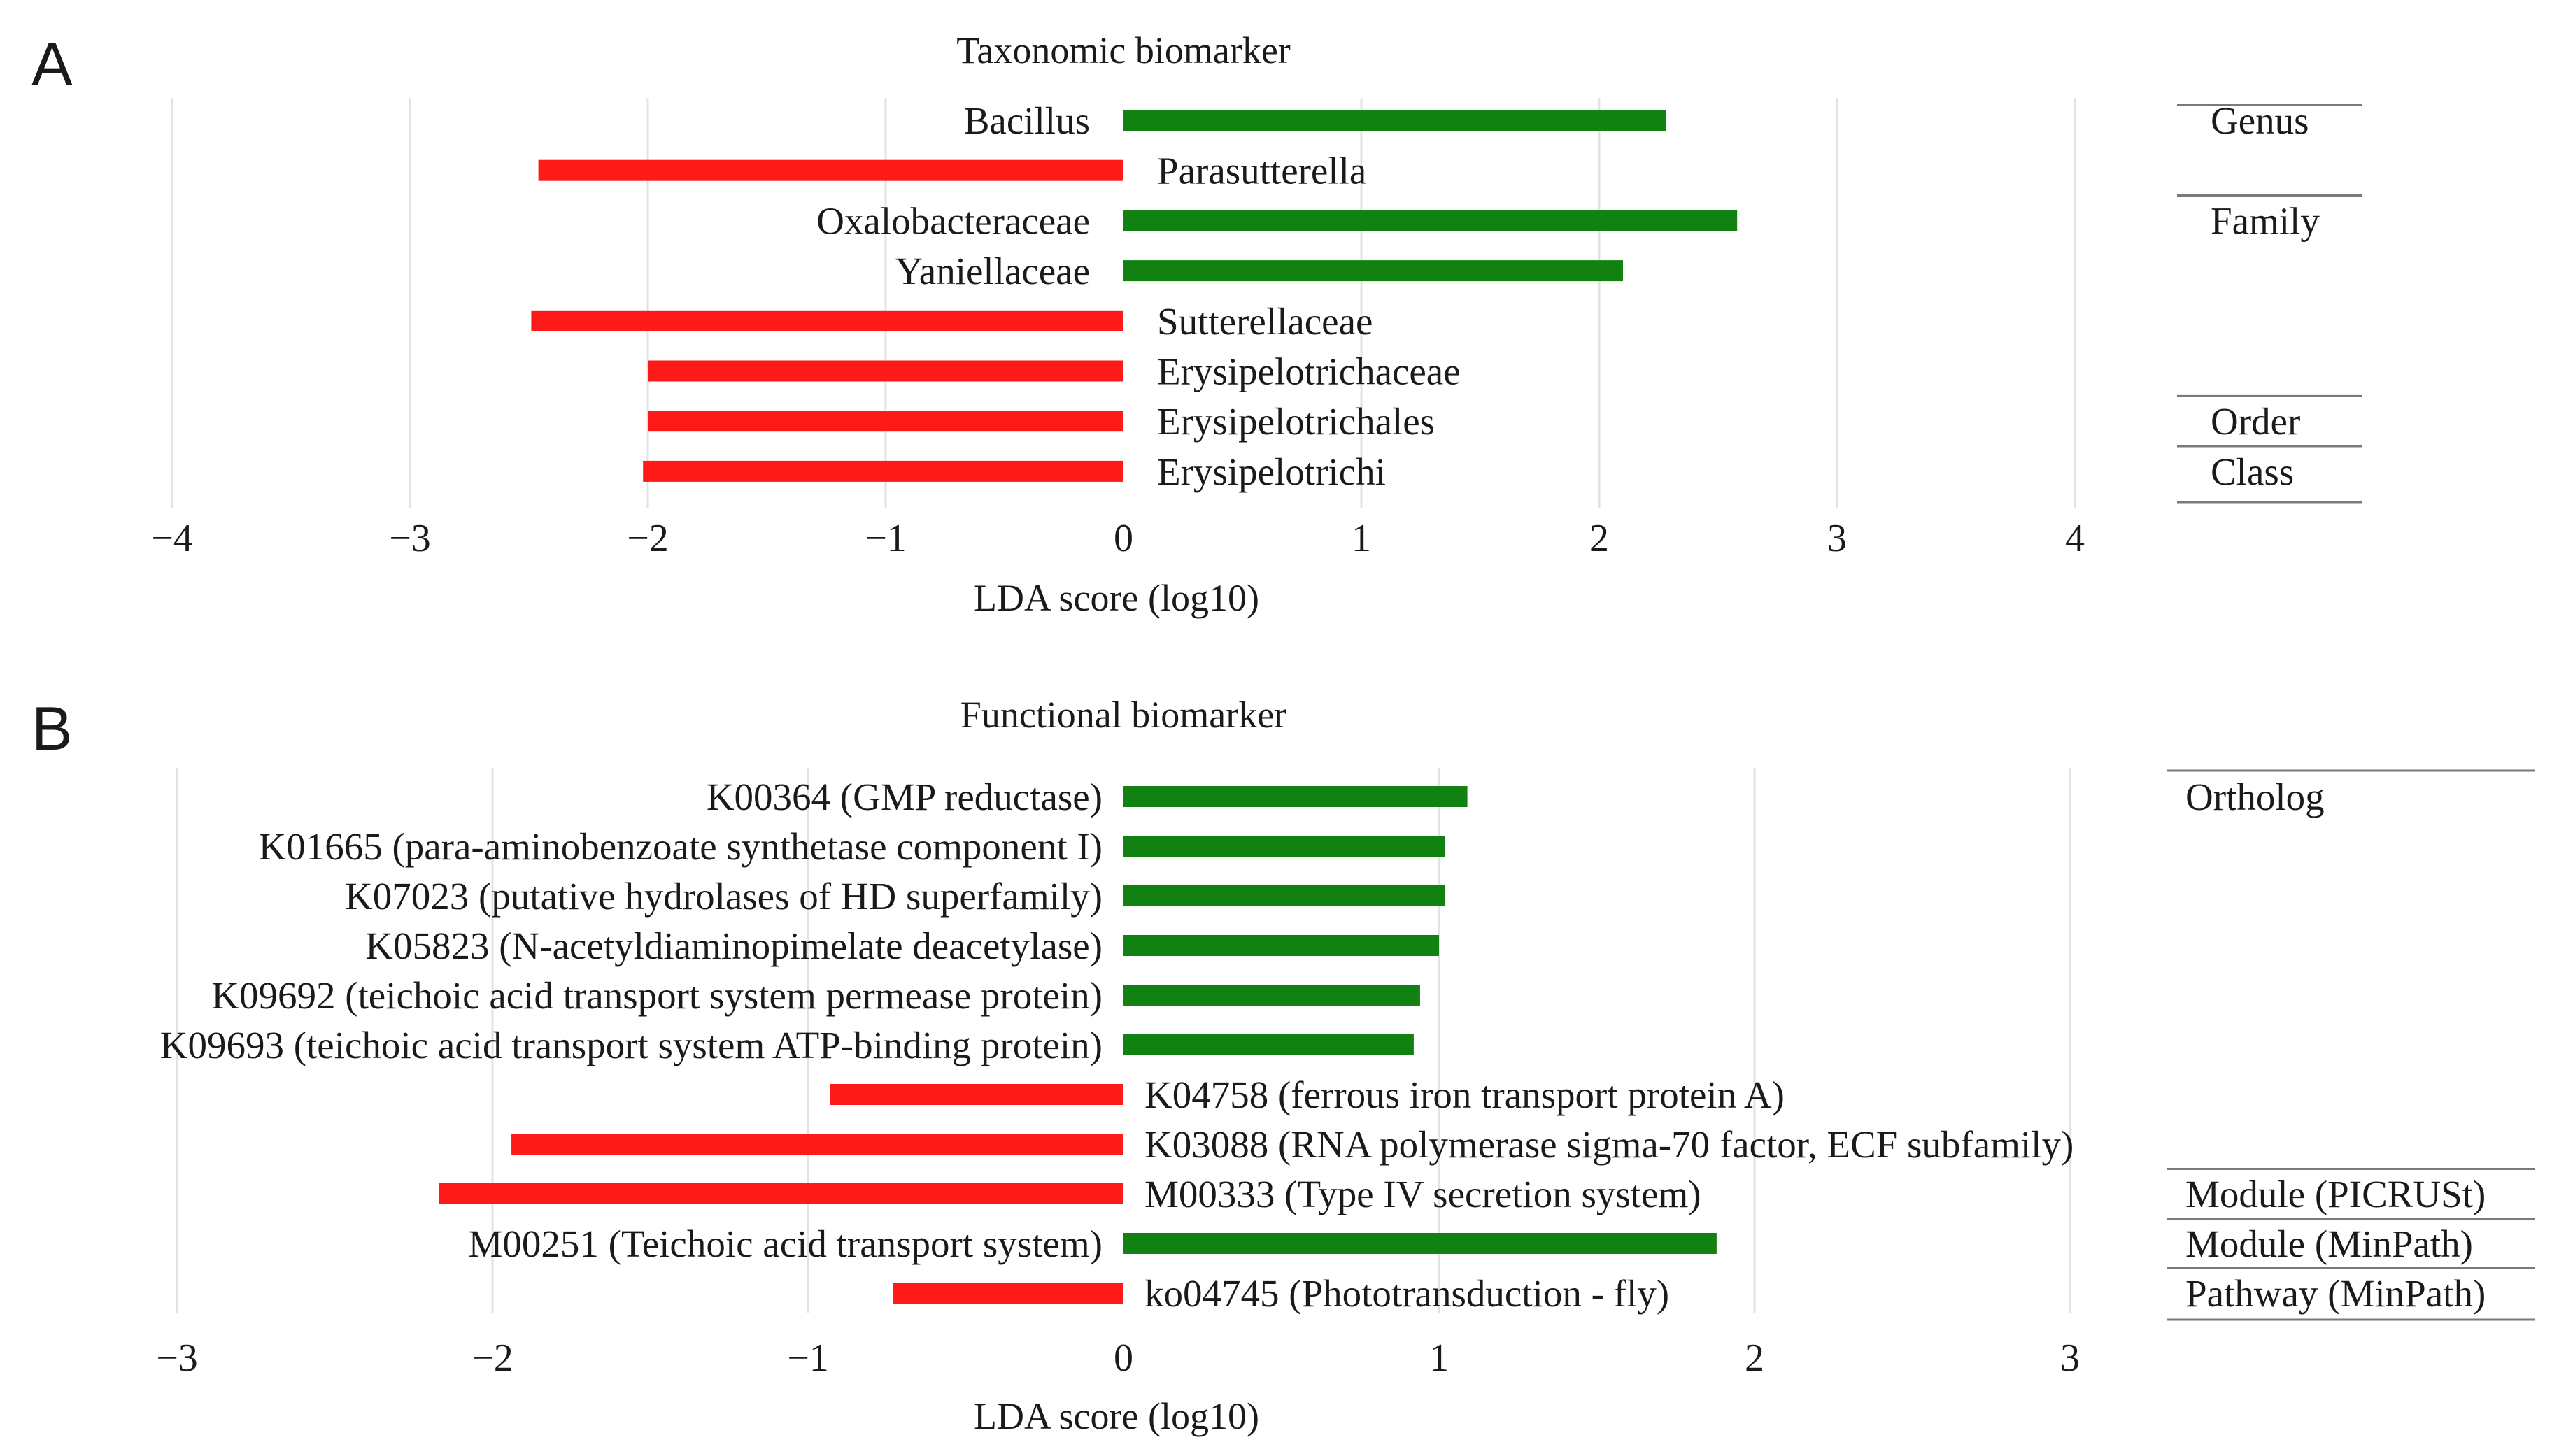  I want to click on panel-a-x-axis-label: LDA score (log10), so click(1116, 598).